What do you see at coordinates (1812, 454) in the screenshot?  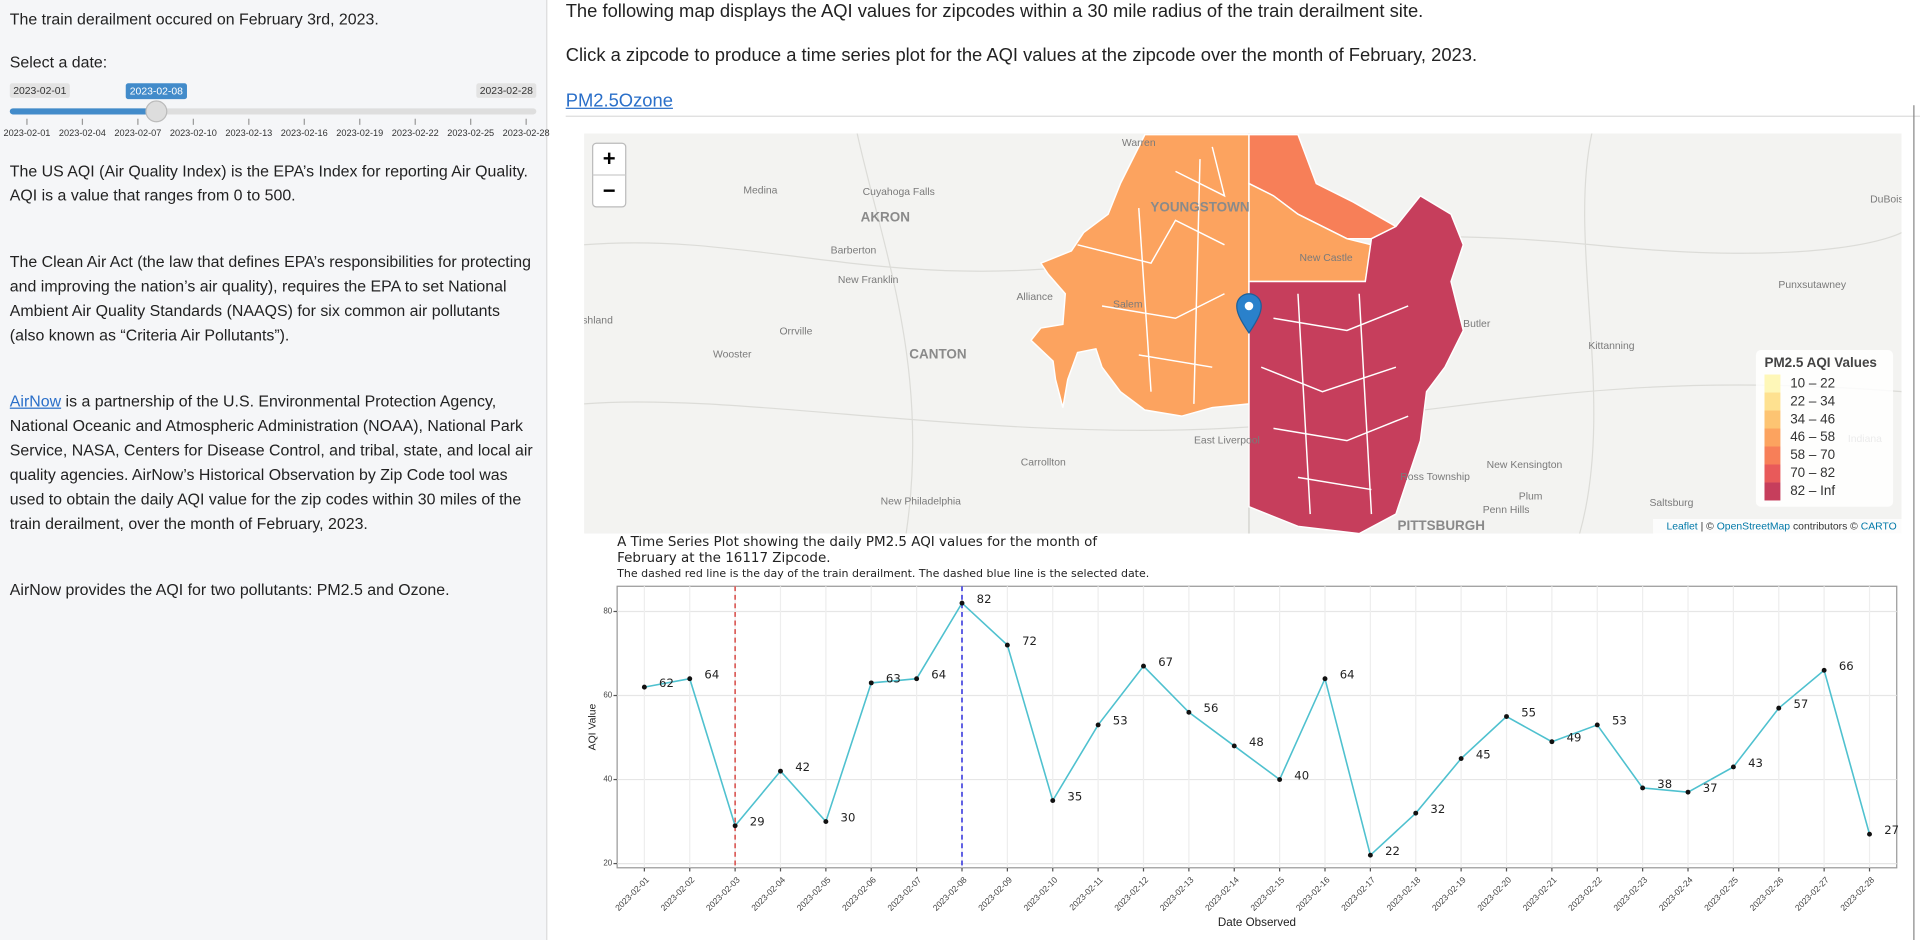 I see `legend-label: 58 – 70` at bounding box center [1812, 454].